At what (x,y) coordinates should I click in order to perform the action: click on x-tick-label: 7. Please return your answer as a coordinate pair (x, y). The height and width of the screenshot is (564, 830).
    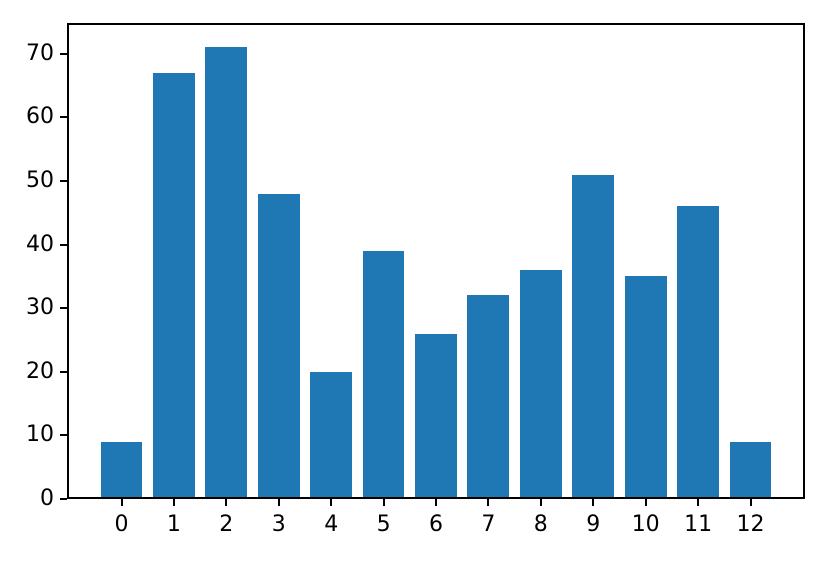
    Looking at the image, I should click on (488, 524).